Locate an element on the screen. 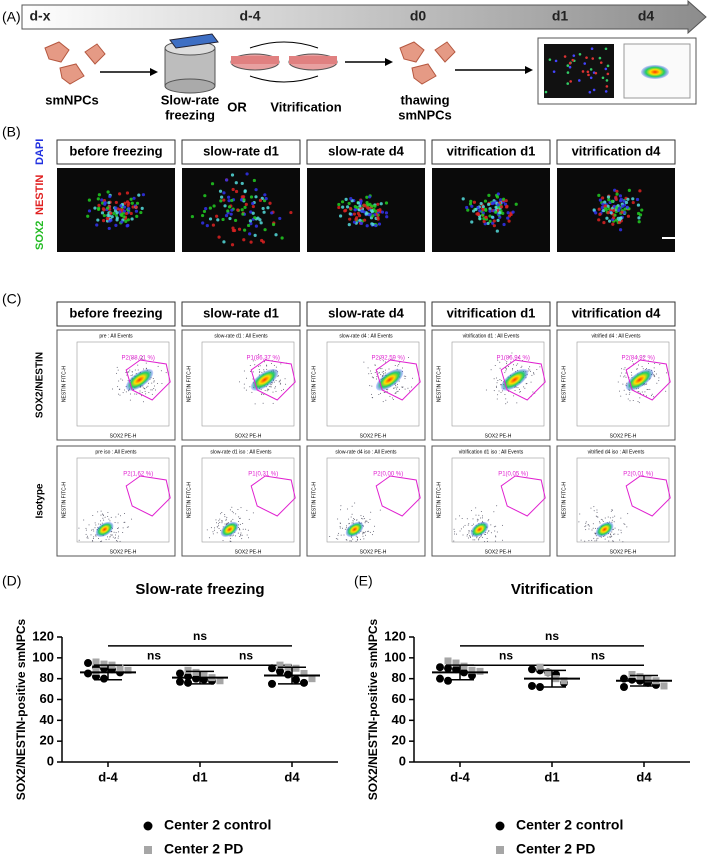 This screenshot has height=862, width=709. y-tick-label: 120 is located at coordinates (395, 635).